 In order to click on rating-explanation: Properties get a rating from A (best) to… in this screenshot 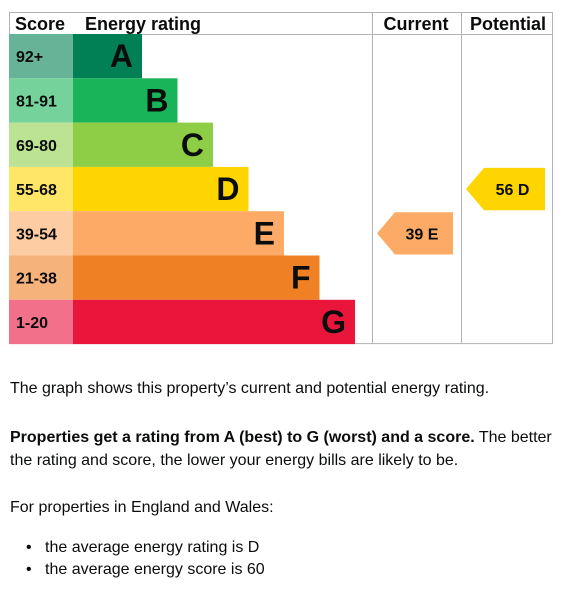, I will do `click(282, 449)`.